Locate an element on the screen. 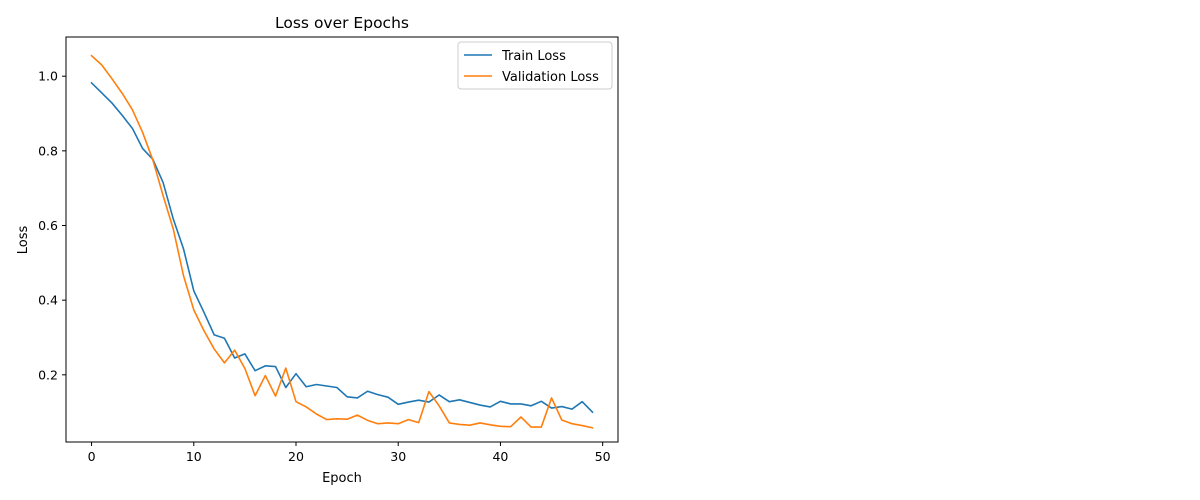 The width and height of the screenshot is (1200, 500). y-axis-ticks: 0.2 0.4 0.6 0.8 1.0 is located at coordinates (52, 225).